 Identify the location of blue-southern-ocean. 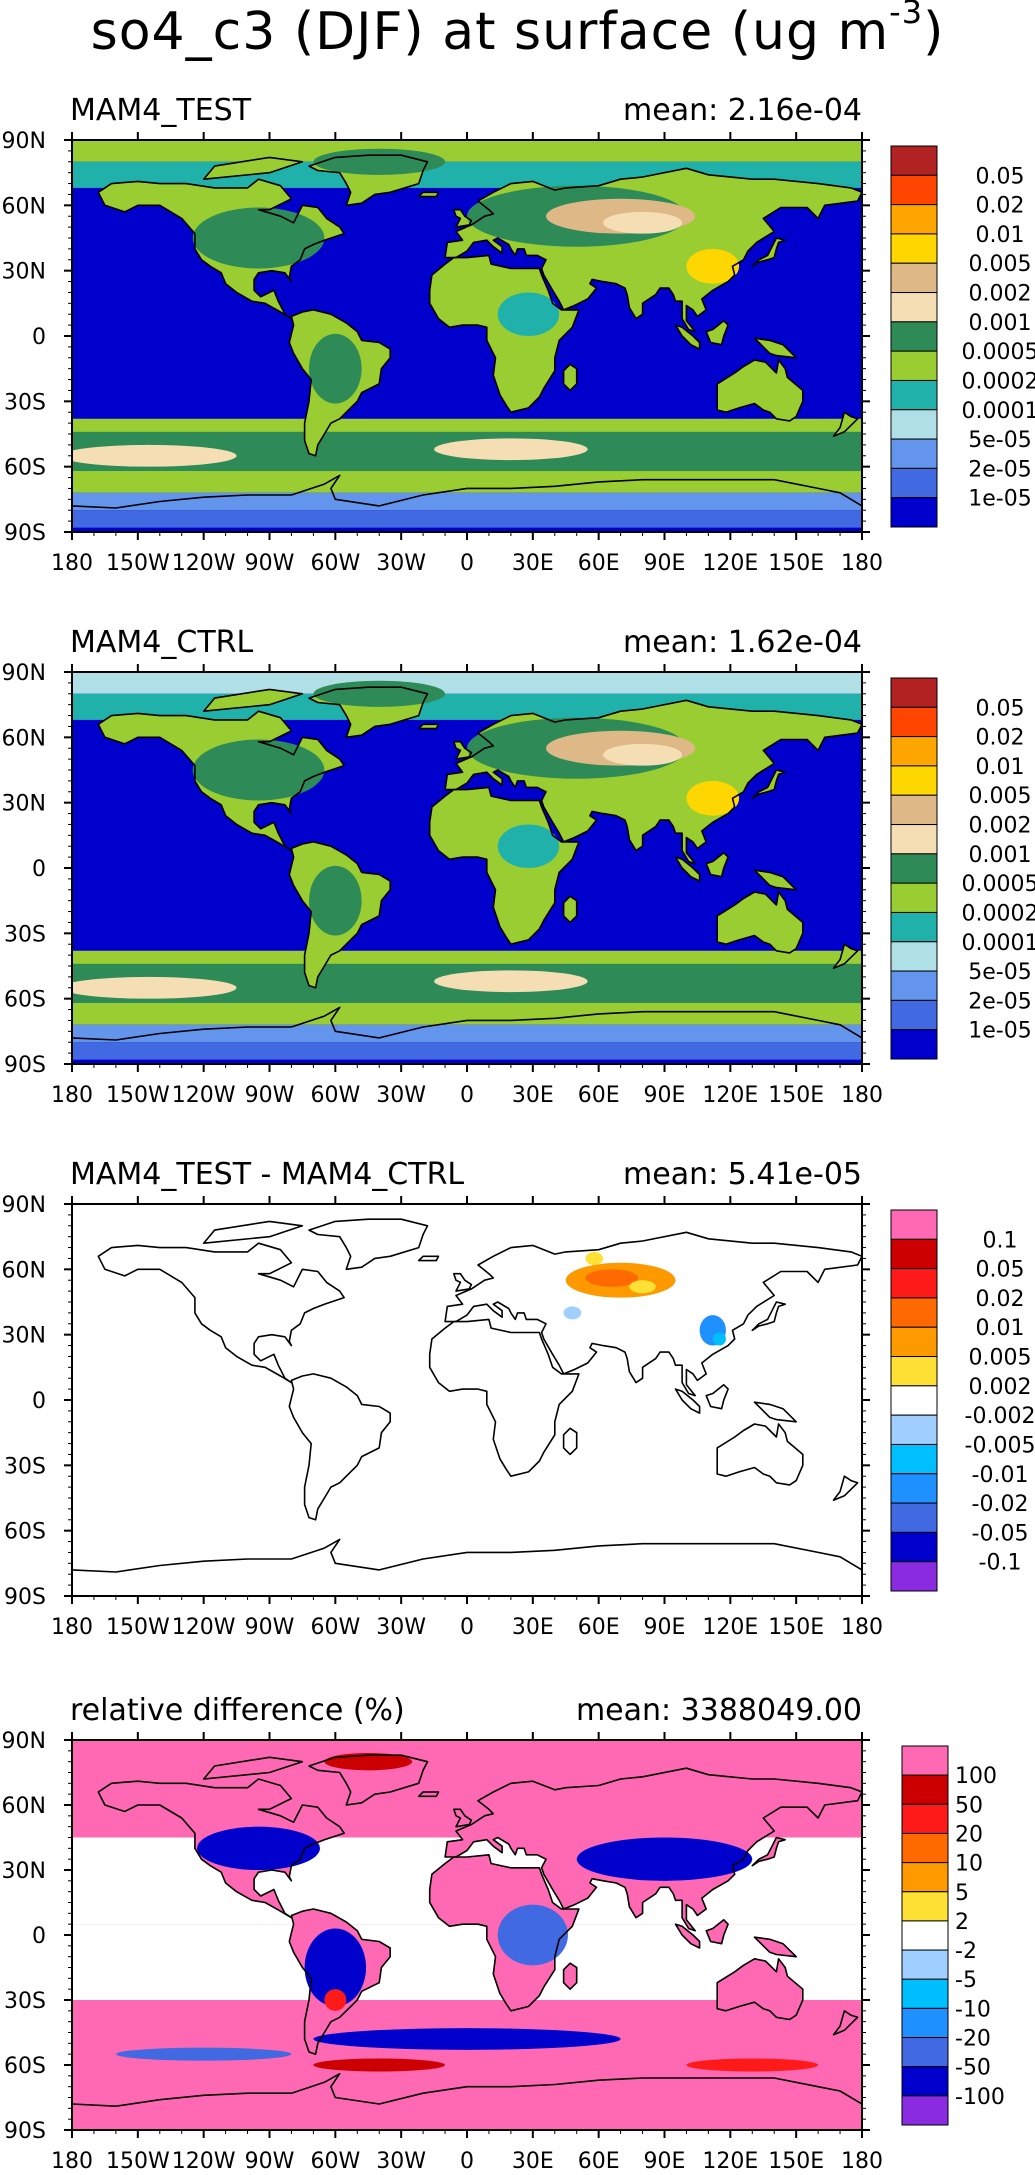
(467, 2039).